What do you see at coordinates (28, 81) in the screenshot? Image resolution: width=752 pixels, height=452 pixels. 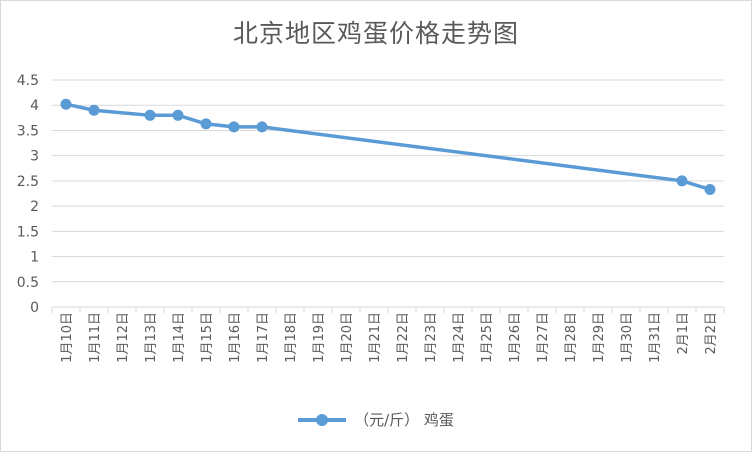 I see `y-tick-label: 4.5` at bounding box center [28, 81].